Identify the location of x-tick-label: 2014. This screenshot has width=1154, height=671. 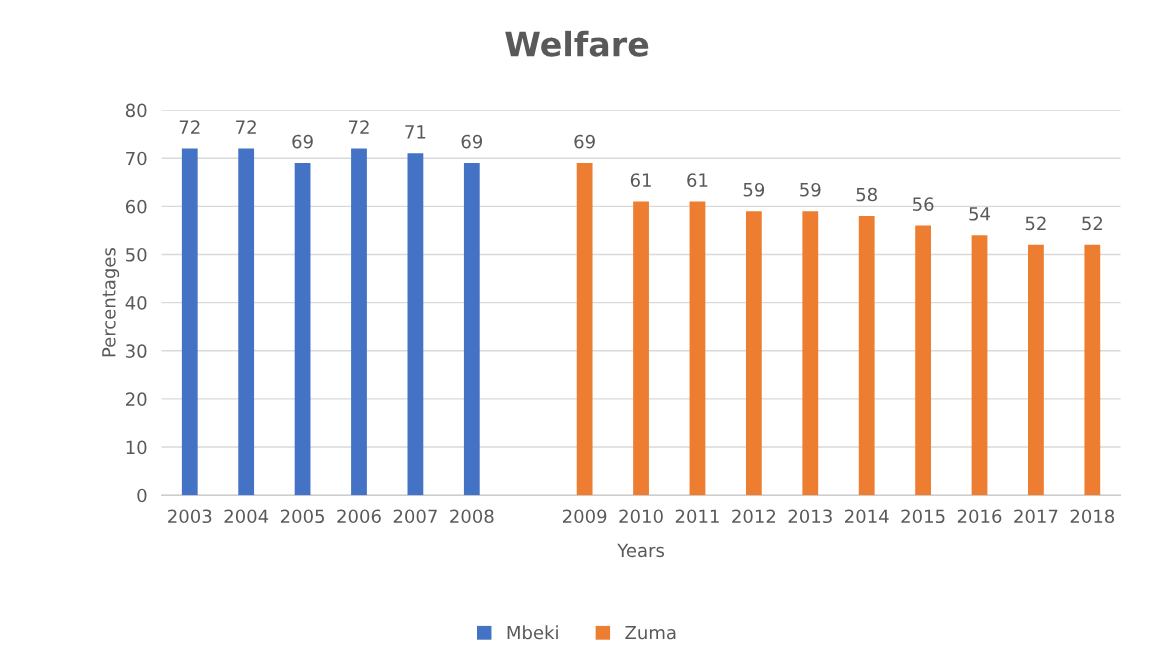
(867, 516).